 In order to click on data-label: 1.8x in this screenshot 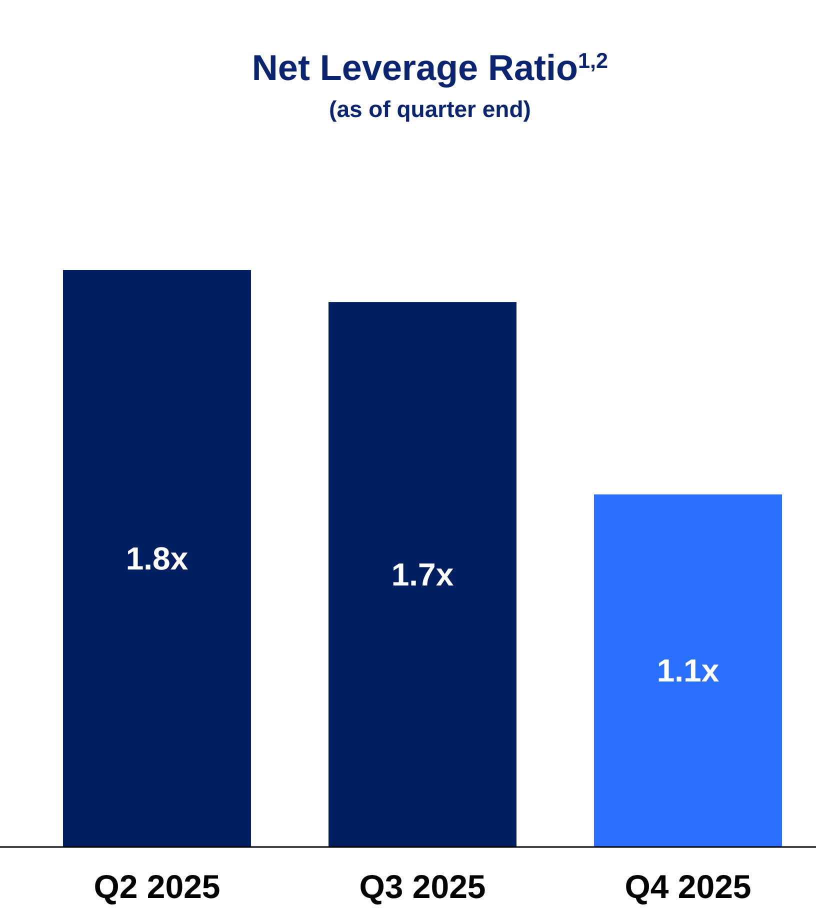, I will do `click(157, 558)`.